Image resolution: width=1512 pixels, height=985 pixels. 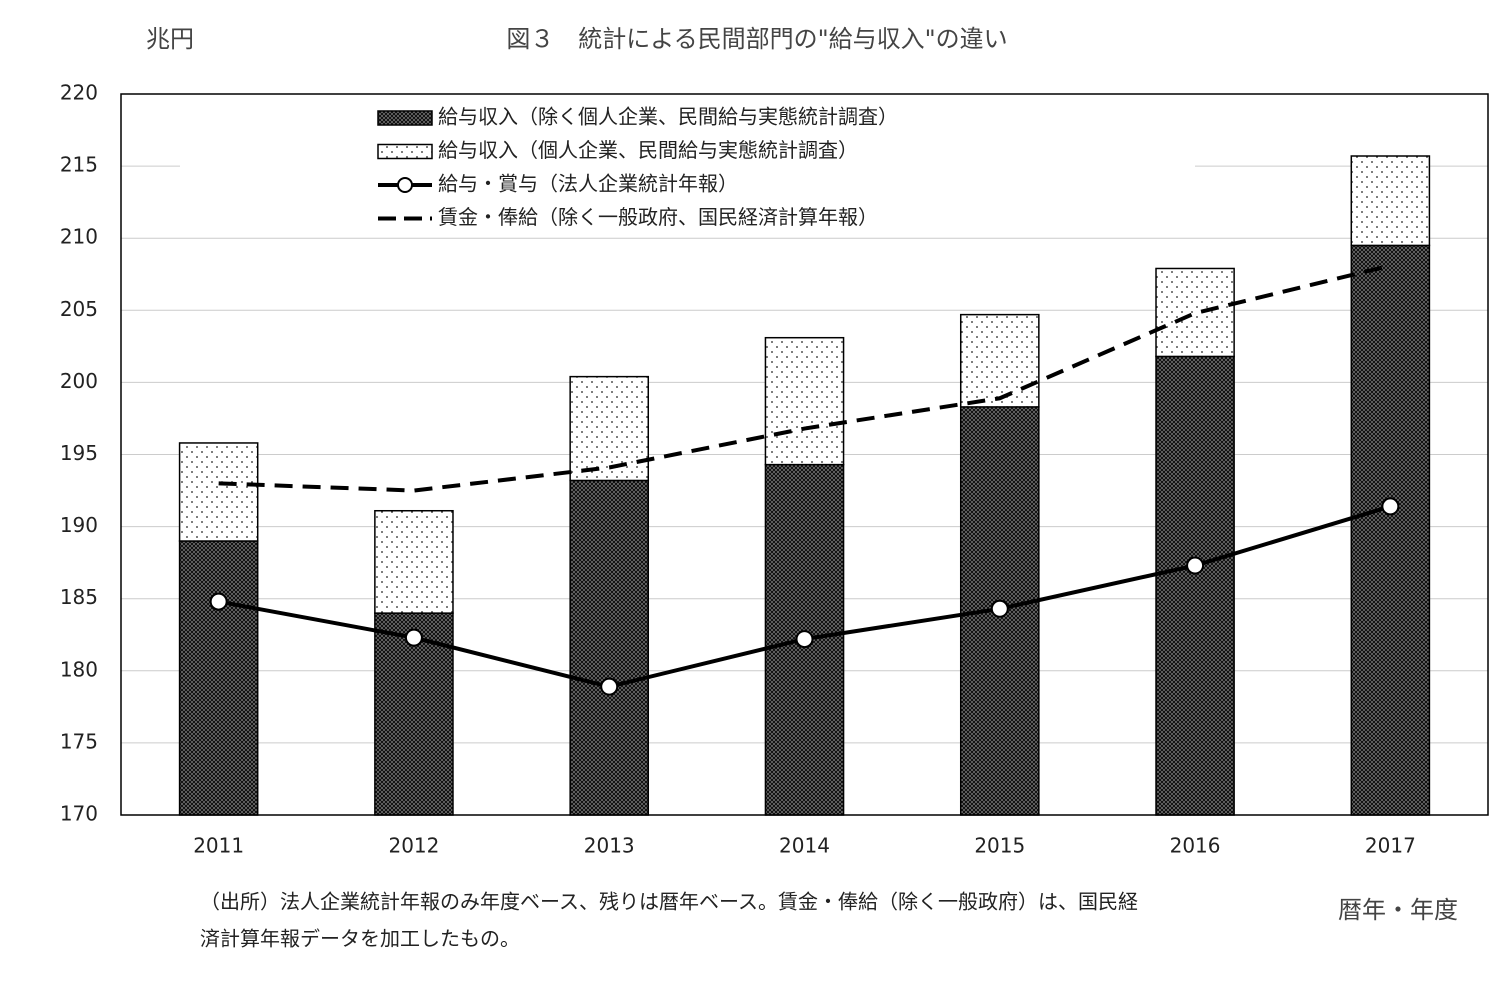 I want to click on legend-box, so click(x=687, y=167).